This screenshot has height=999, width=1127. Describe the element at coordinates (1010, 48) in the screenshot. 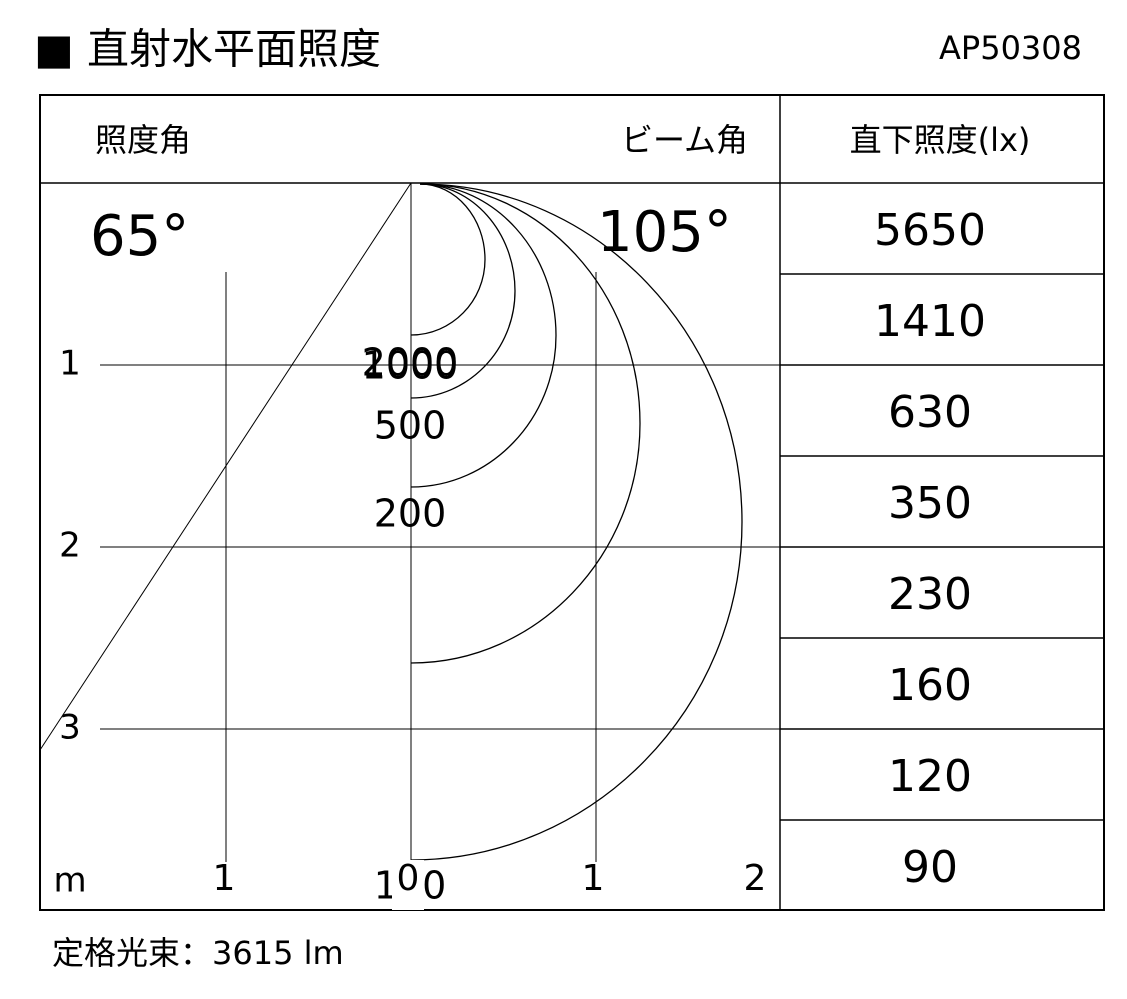

I see `model: AP50308` at that location.